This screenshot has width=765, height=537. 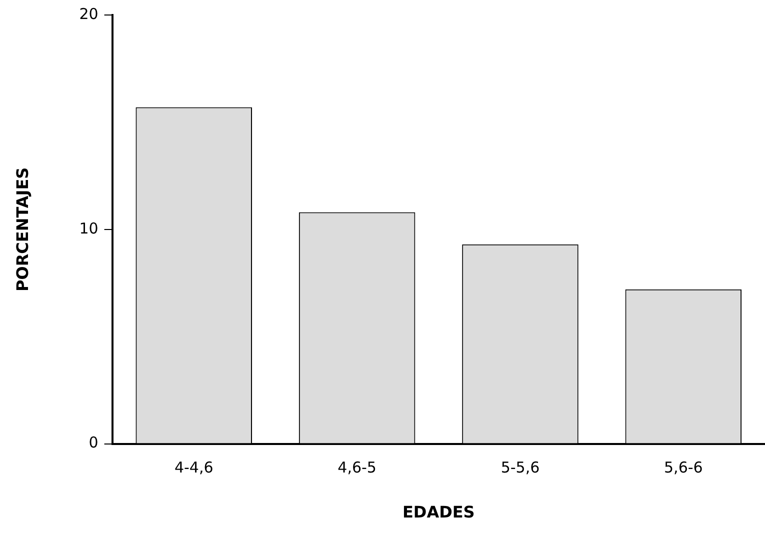 What do you see at coordinates (520, 467) in the screenshot?
I see `x-tick-label: 5-5,6` at bounding box center [520, 467].